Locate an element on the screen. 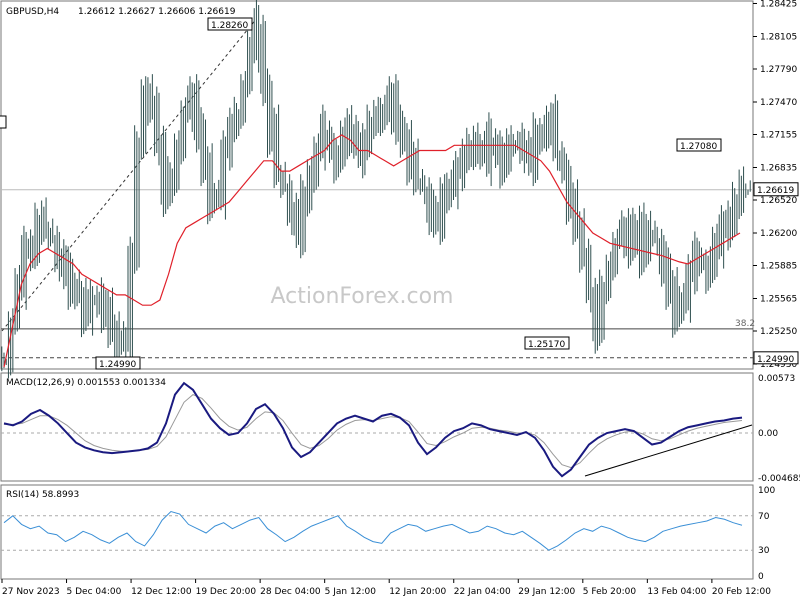 The width and height of the screenshot is (800, 600). time-tick-label: 27 Nov 2023 is located at coordinates (31, 592).